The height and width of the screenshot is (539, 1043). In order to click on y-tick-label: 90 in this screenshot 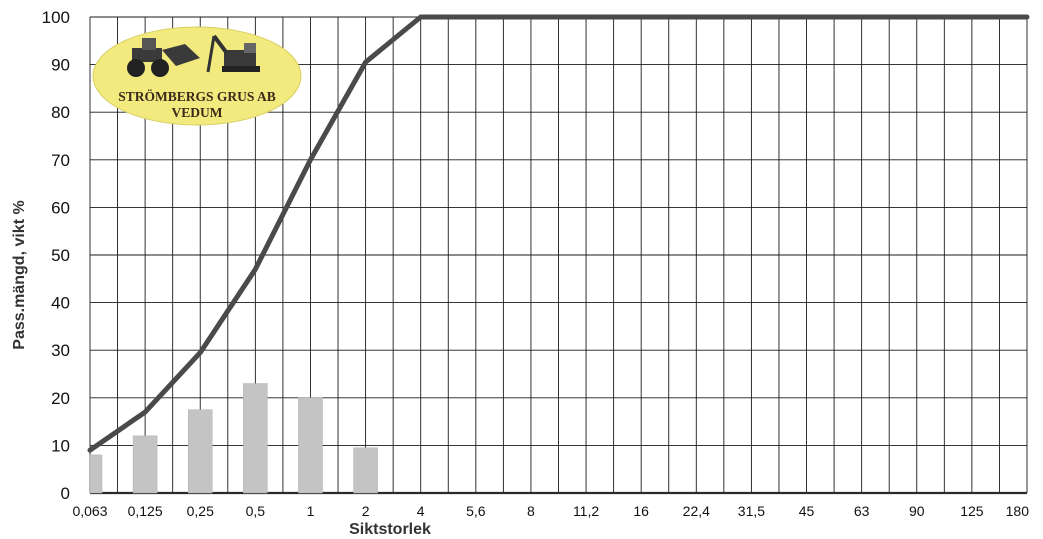, I will do `click(60, 65)`.